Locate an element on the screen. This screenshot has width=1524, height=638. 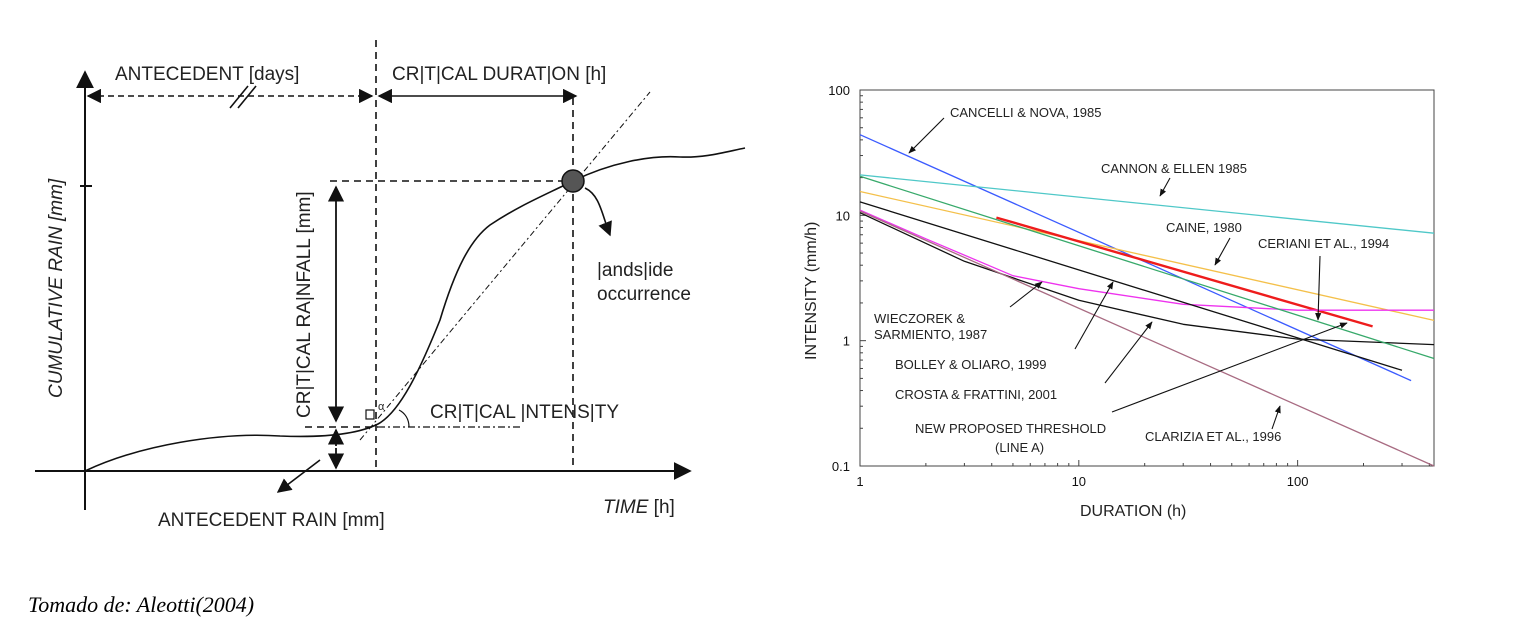
alpha-label: α is located at coordinates (381, 407).